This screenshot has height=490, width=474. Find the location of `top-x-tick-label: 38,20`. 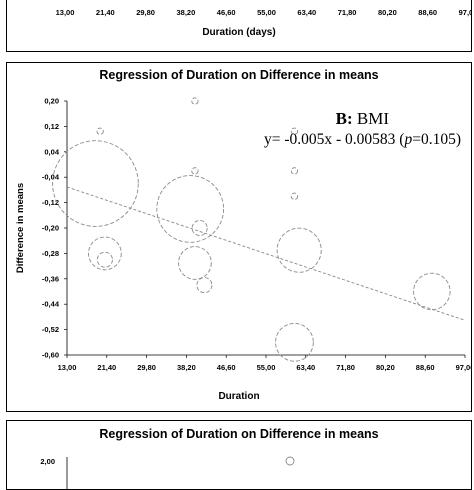

top-x-tick-label: 38,20 is located at coordinates (186, 12).